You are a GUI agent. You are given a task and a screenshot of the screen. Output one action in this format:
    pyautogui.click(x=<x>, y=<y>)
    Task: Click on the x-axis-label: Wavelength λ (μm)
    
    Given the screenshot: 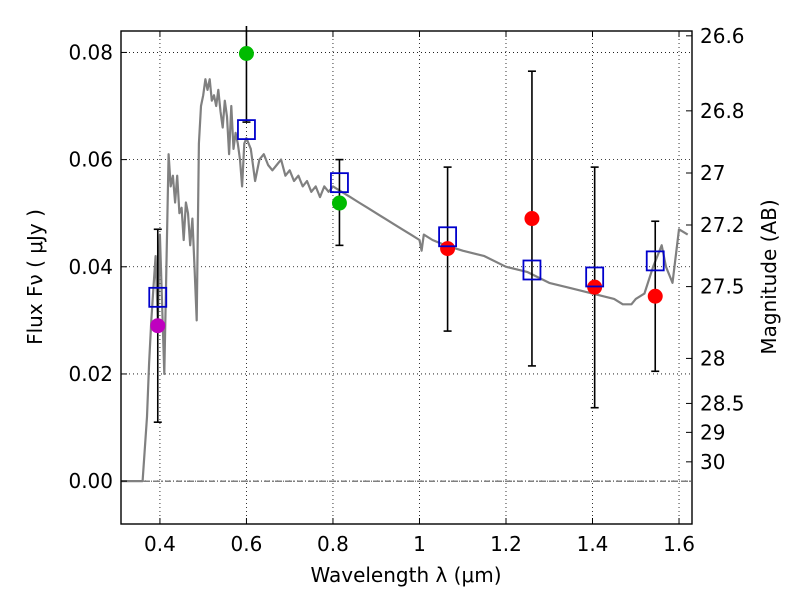 What is the action you would take?
    pyautogui.click(x=405, y=575)
    